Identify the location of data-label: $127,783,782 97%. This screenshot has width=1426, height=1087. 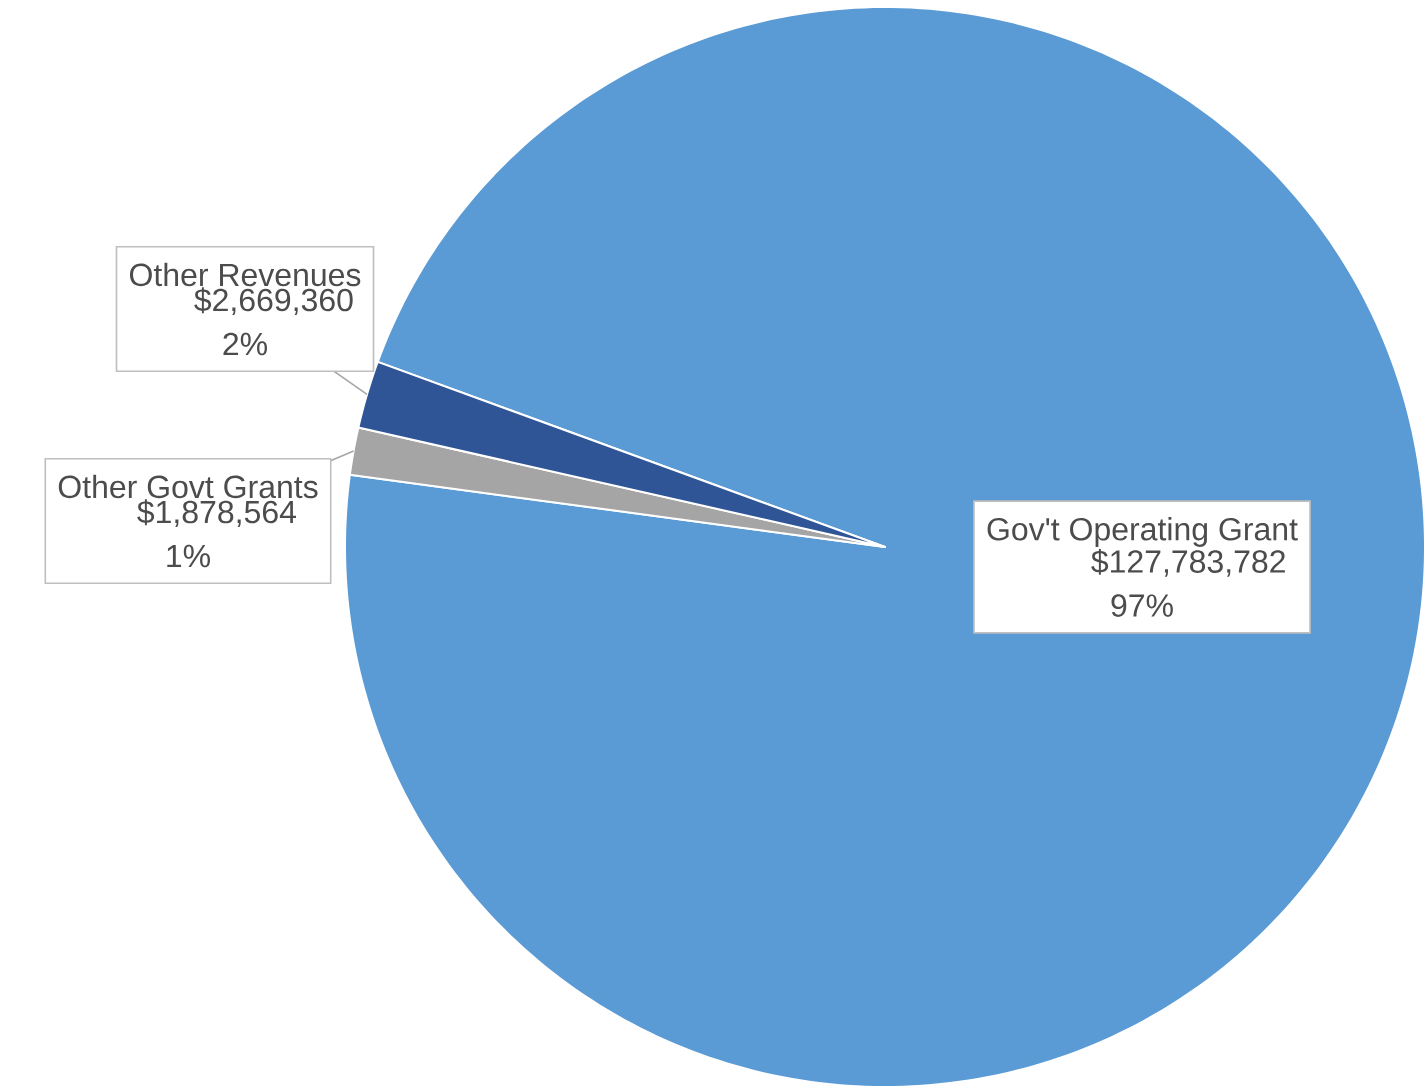
(1188, 582).